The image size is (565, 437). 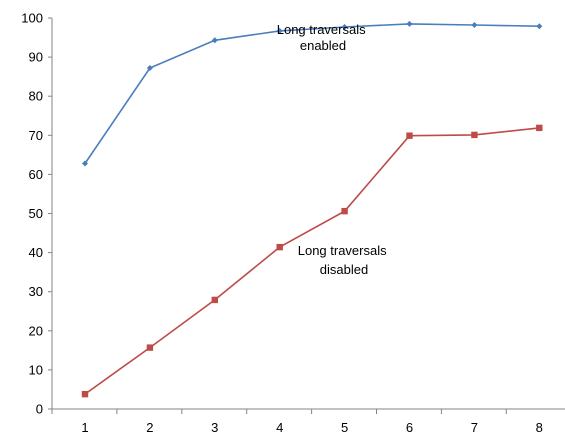 I want to click on x-axis-ticks, so click(x=279, y=411).